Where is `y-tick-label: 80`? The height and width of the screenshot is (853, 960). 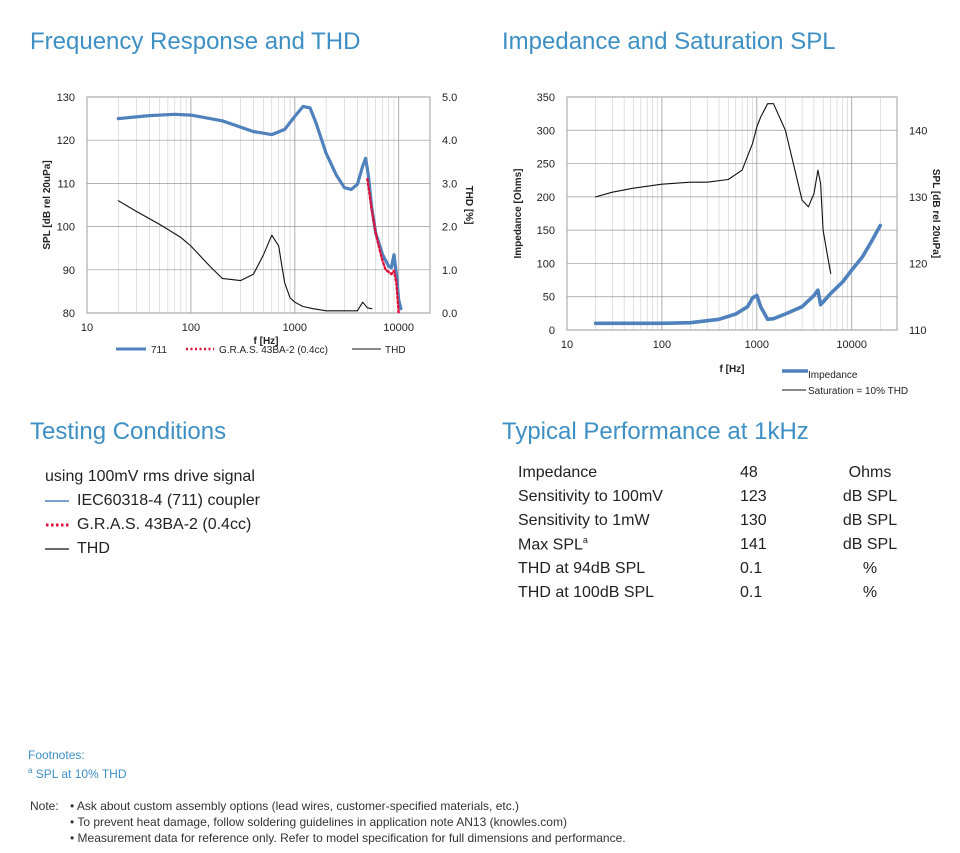
y-tick-label: 80 is located at coordinates (69, 314).